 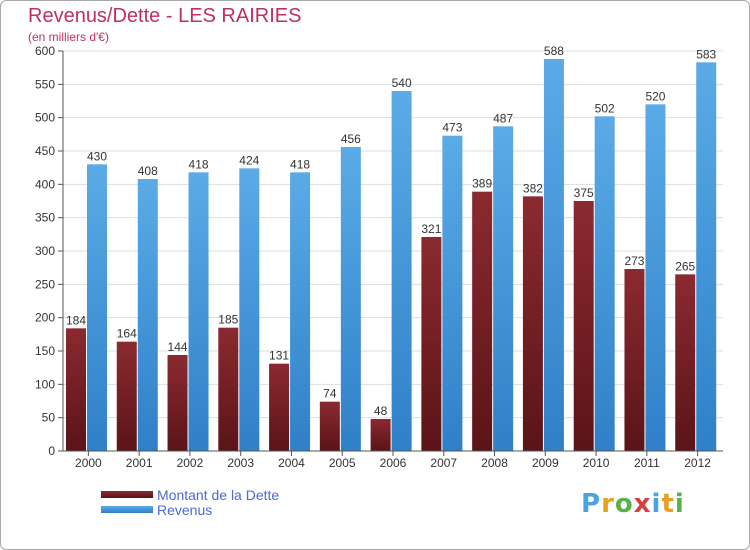 I want to click on x-tick-label-2007: 2007, so click(x=443, y=463).